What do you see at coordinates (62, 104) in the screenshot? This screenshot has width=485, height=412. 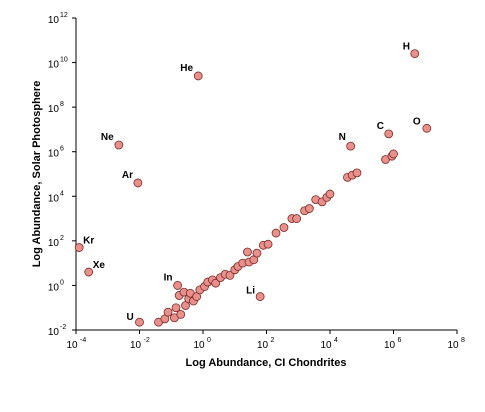 I see `y-tick-exponent: 8` at bounding box center [62, 104].